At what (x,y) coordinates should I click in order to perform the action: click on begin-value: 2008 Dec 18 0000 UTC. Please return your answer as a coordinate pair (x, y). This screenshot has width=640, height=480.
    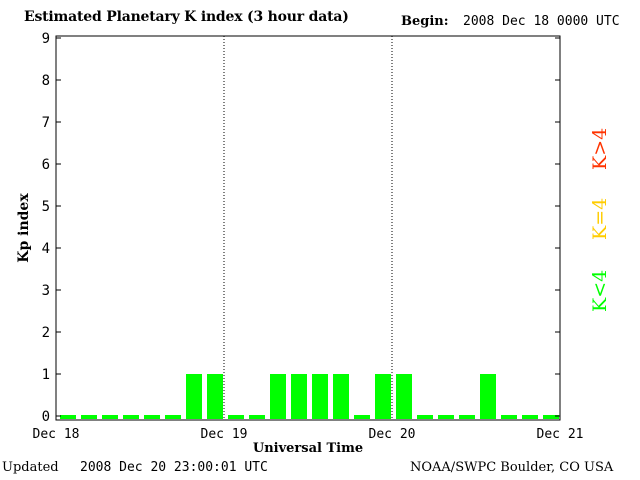
    Looking at the image, I should click on (541, 21).